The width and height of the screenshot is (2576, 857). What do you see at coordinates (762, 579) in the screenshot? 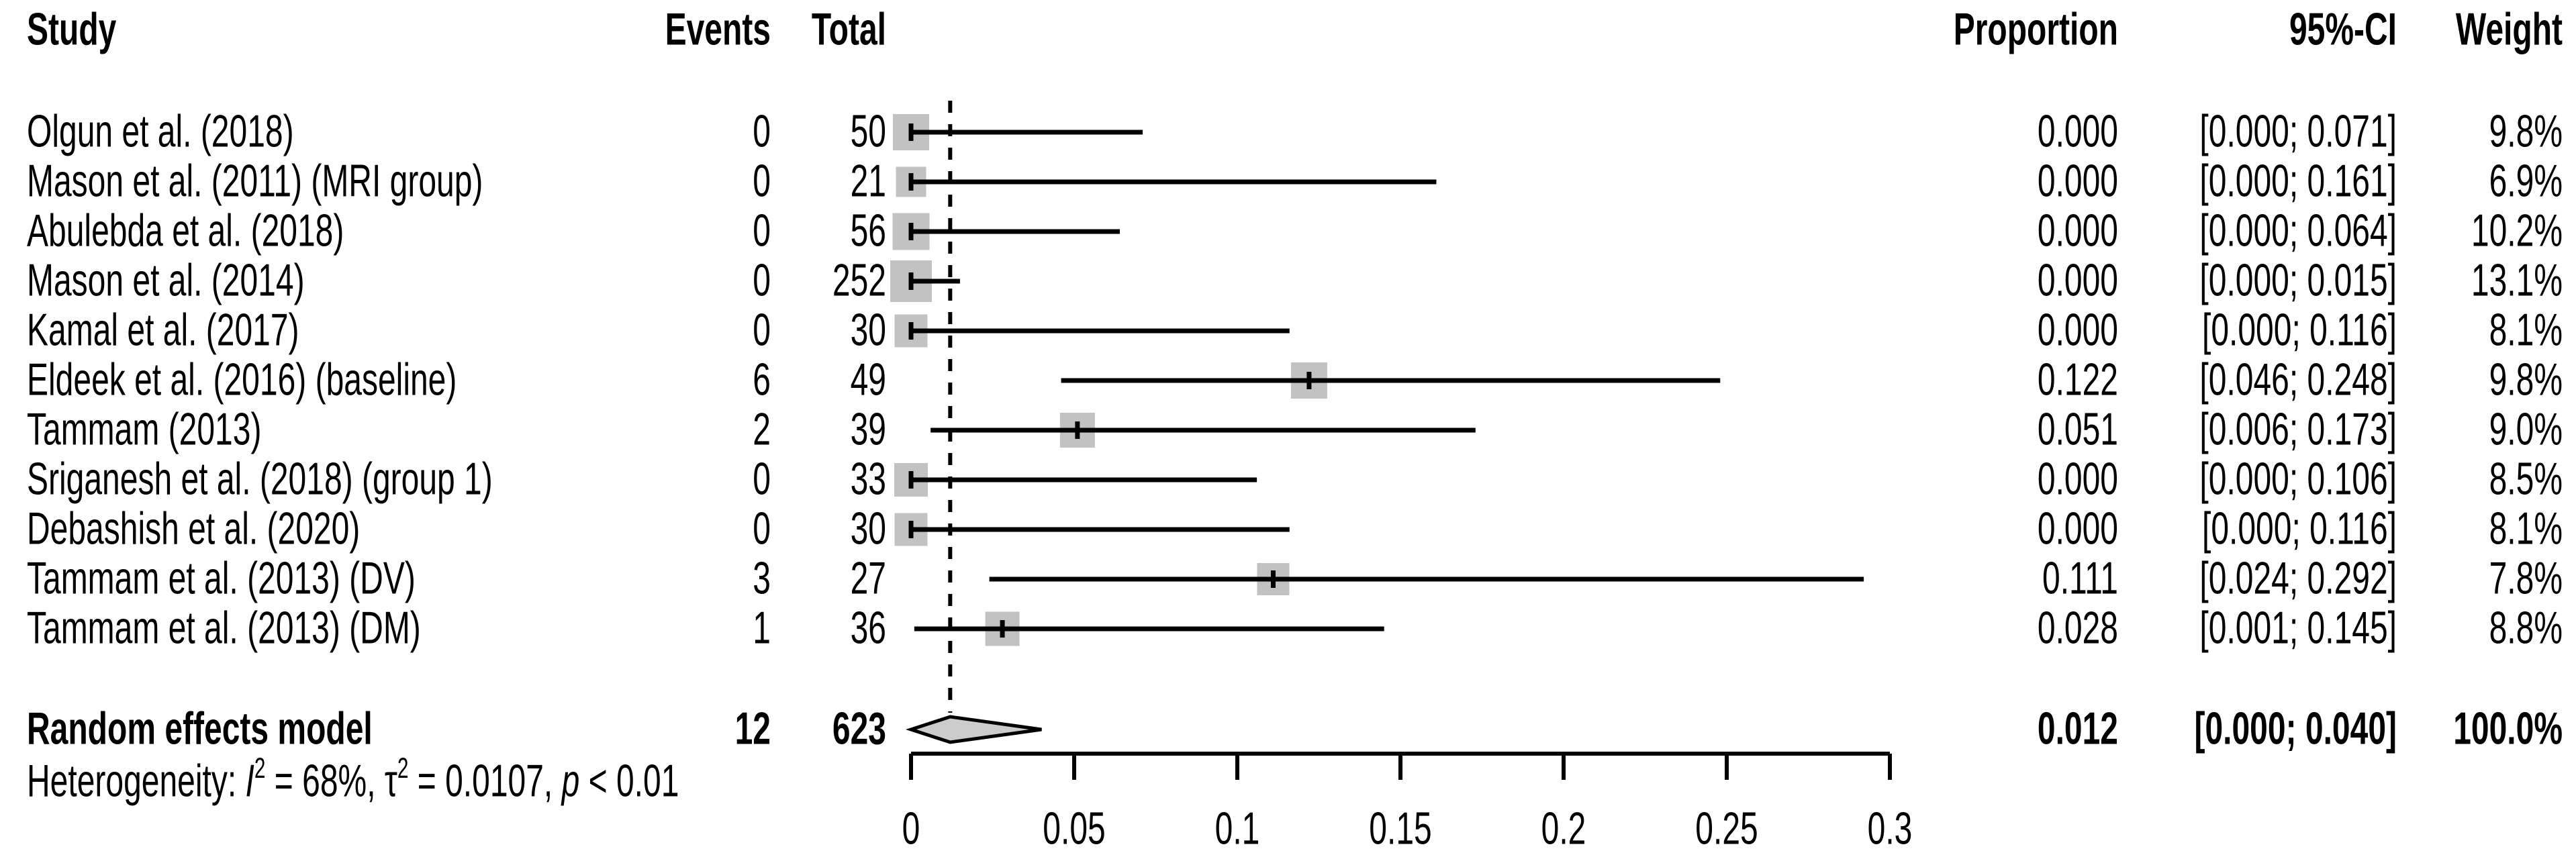
I see `events-value: 3` at bounding box center [762, 579].